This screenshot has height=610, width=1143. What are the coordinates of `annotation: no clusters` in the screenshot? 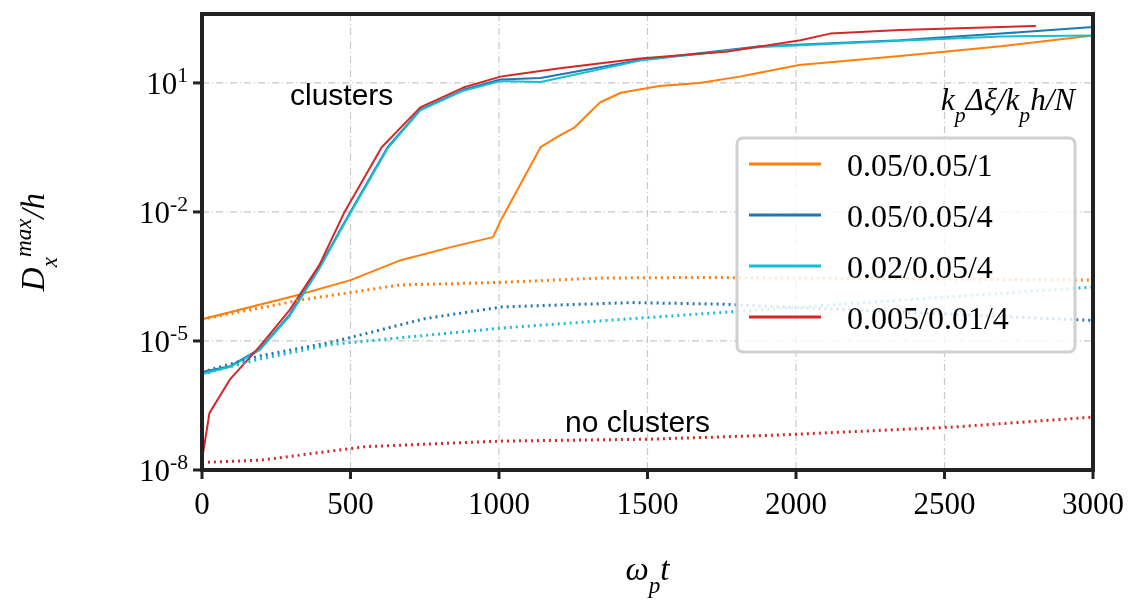 It's located at (638, 421).